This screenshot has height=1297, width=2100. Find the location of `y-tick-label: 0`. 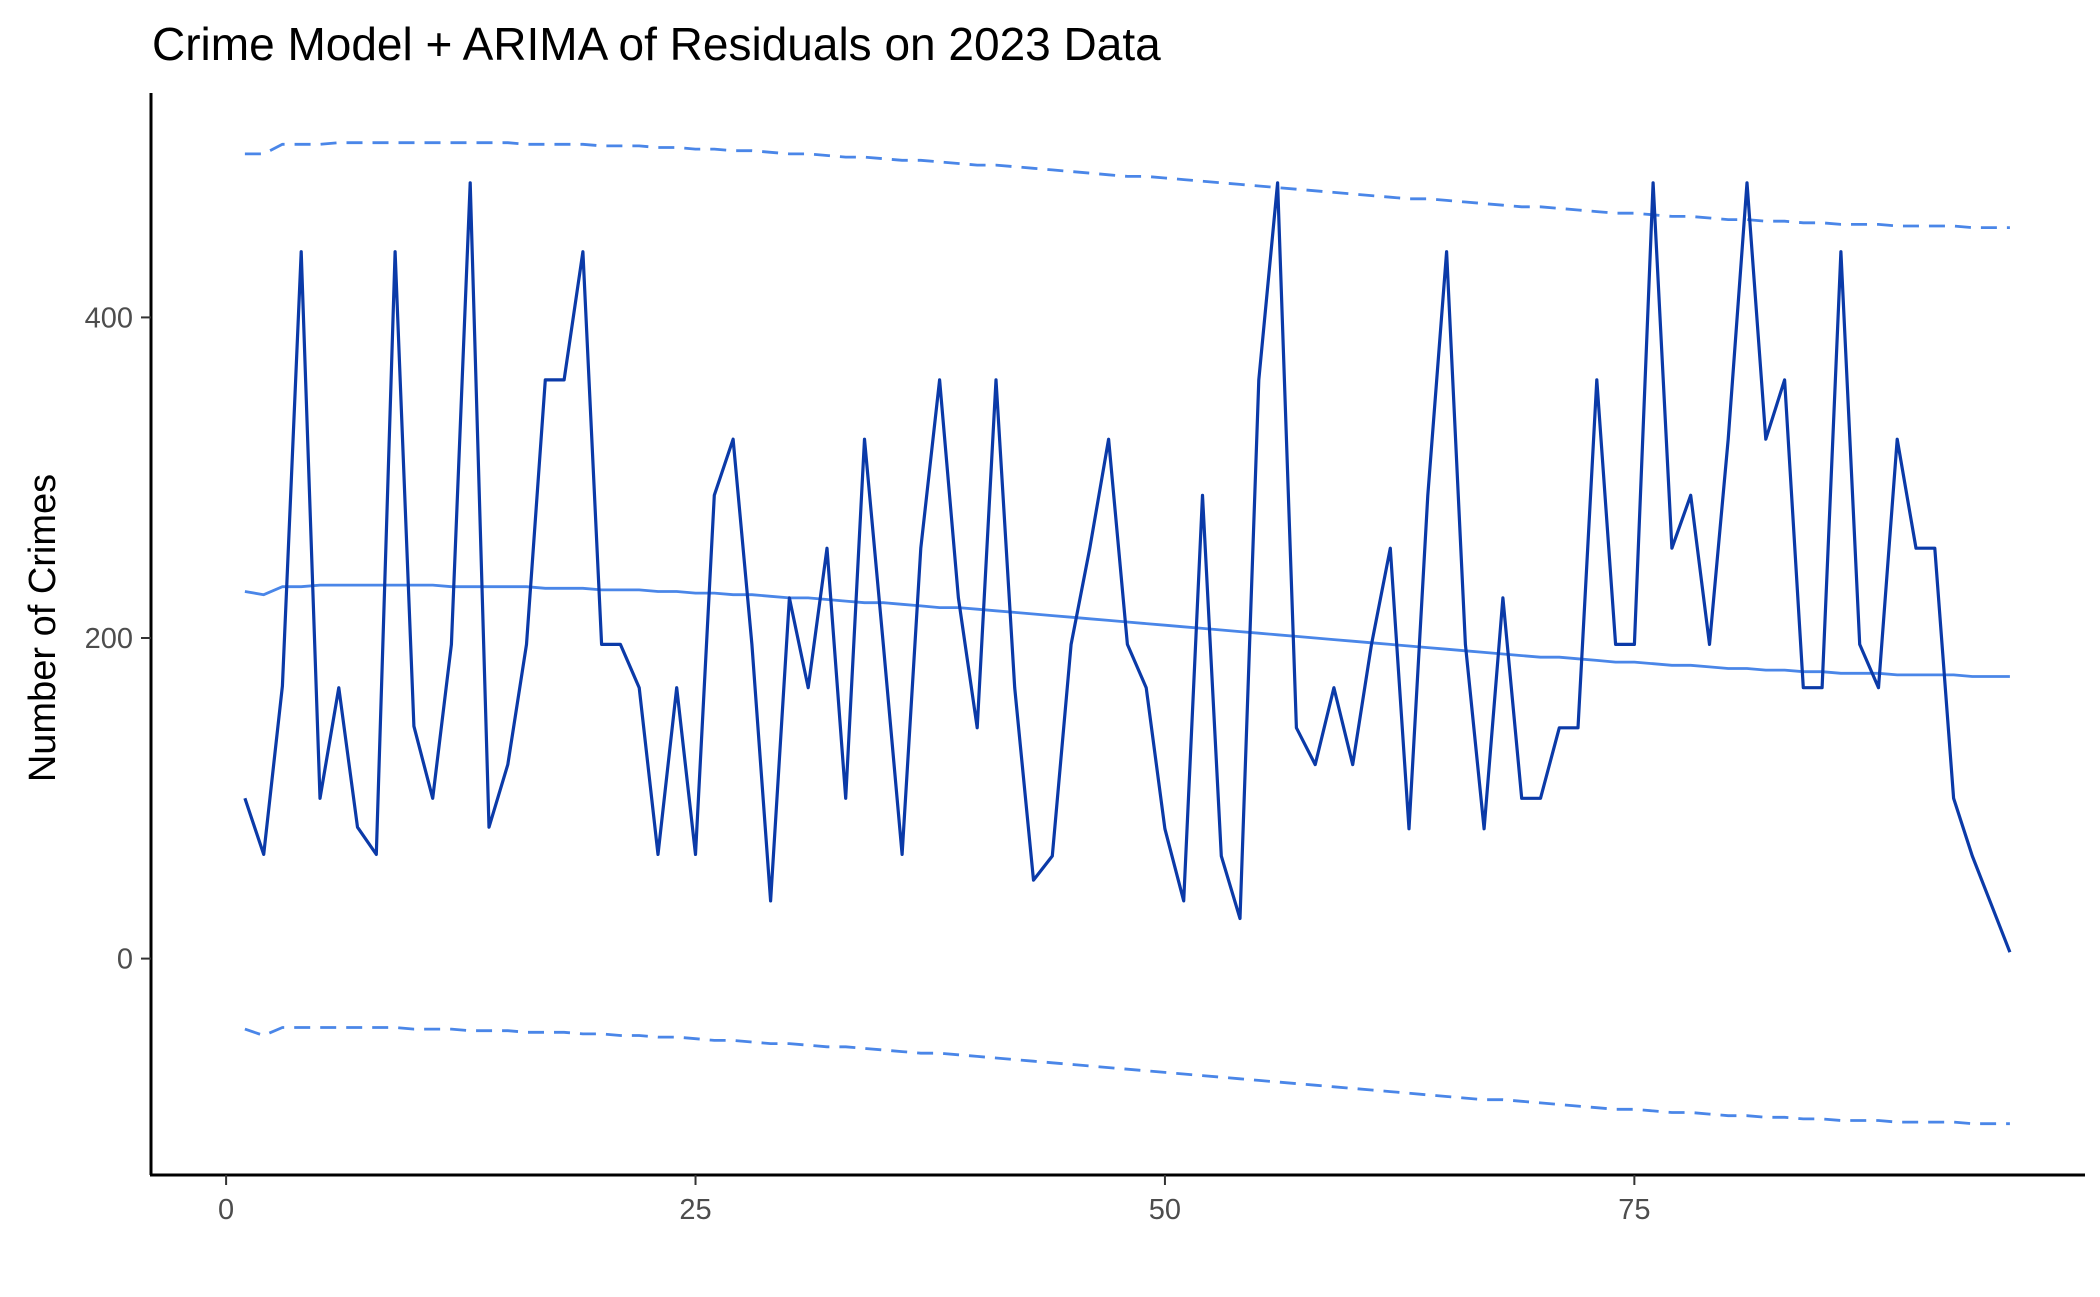

y-tick-label: 0 is located at coordinates (125, 960).